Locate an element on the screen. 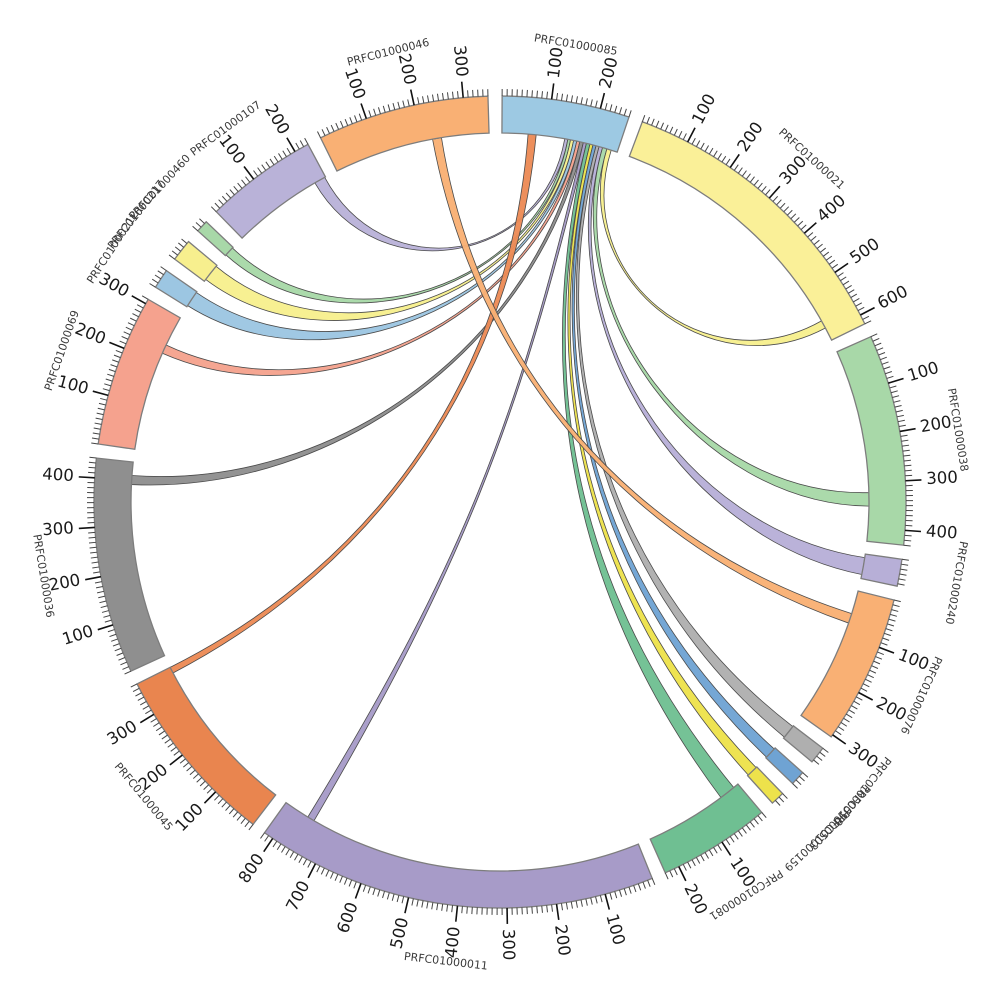 Image resolution: width=1000 pixels, height=1004 pixels. tick-value-label: 400 is located at coordinates (58, 474).